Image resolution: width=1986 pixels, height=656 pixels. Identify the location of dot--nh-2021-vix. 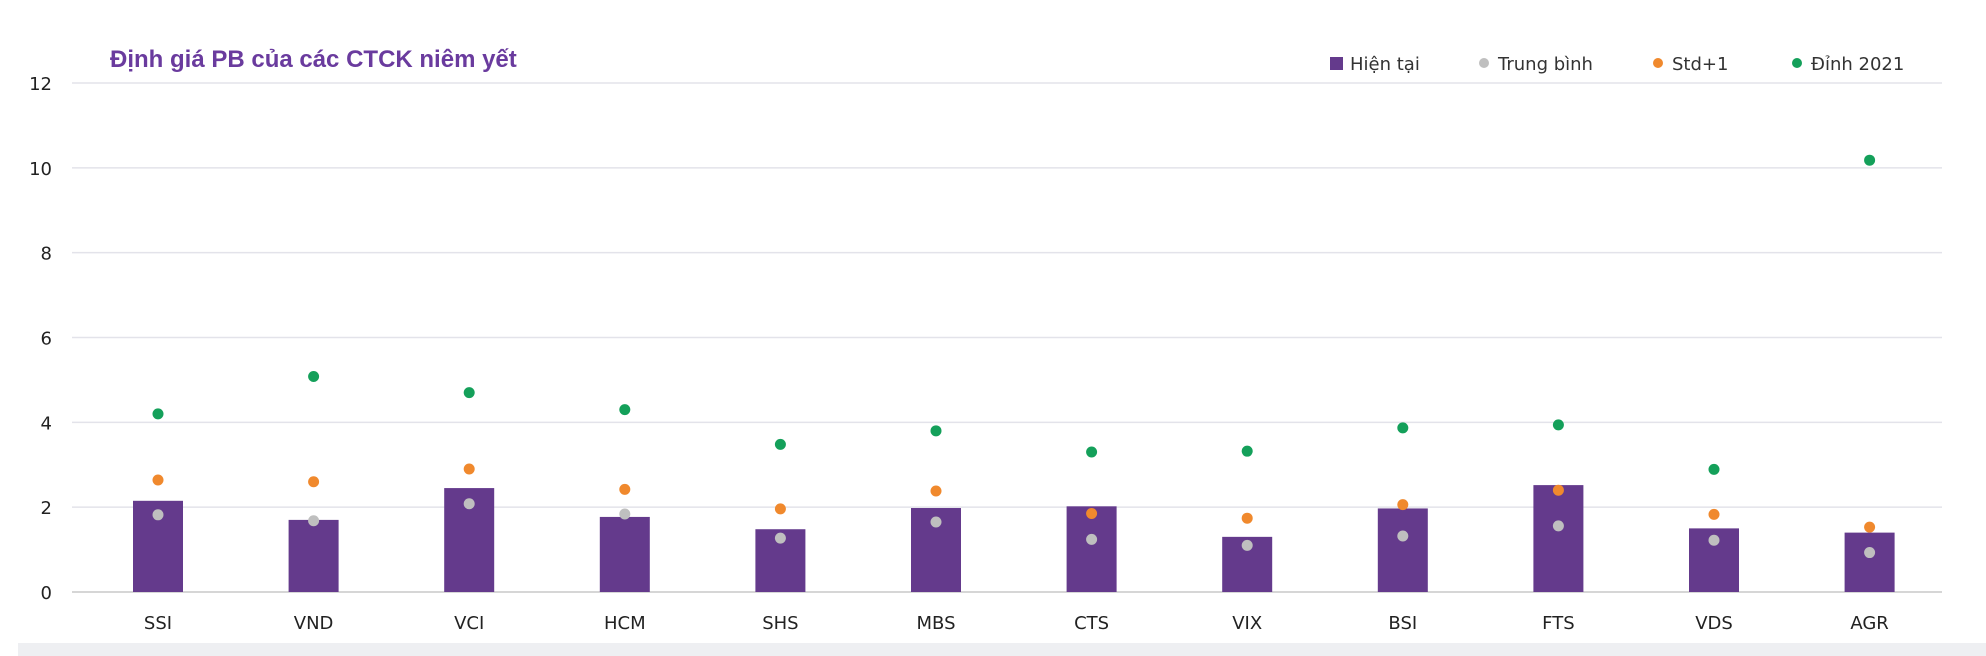
(1247, 451).